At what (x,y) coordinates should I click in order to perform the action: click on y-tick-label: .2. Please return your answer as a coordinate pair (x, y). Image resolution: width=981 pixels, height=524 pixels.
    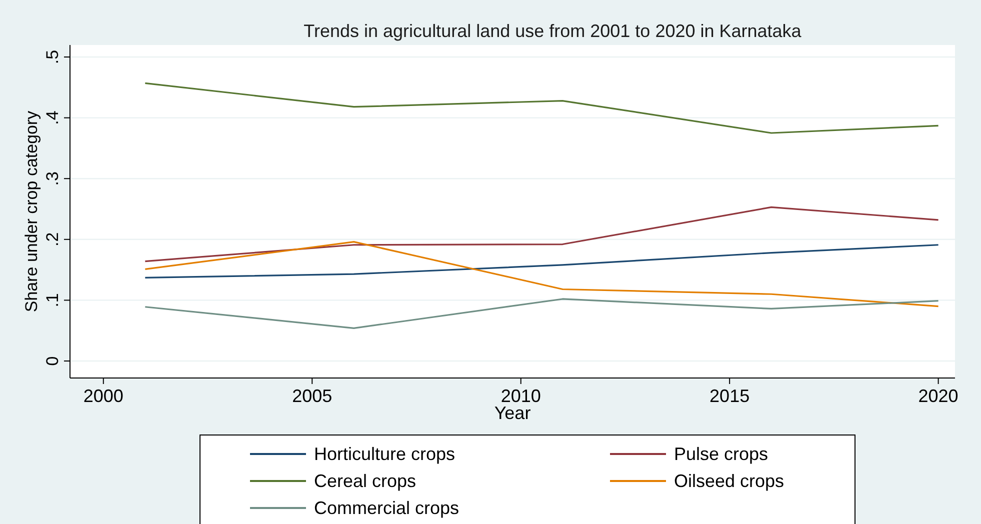
    Looking at the image, I should click on (52, 239).